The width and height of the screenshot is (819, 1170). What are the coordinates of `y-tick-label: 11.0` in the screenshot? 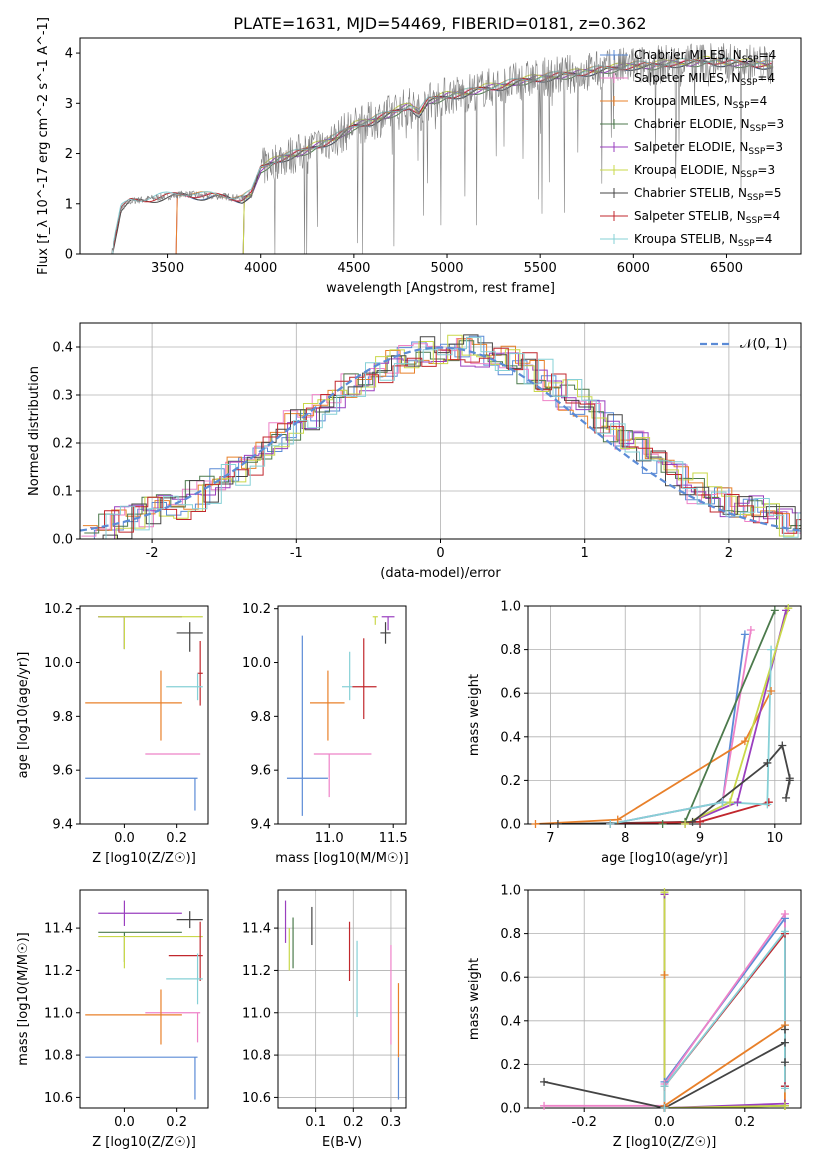 It's located at (256, 1013).